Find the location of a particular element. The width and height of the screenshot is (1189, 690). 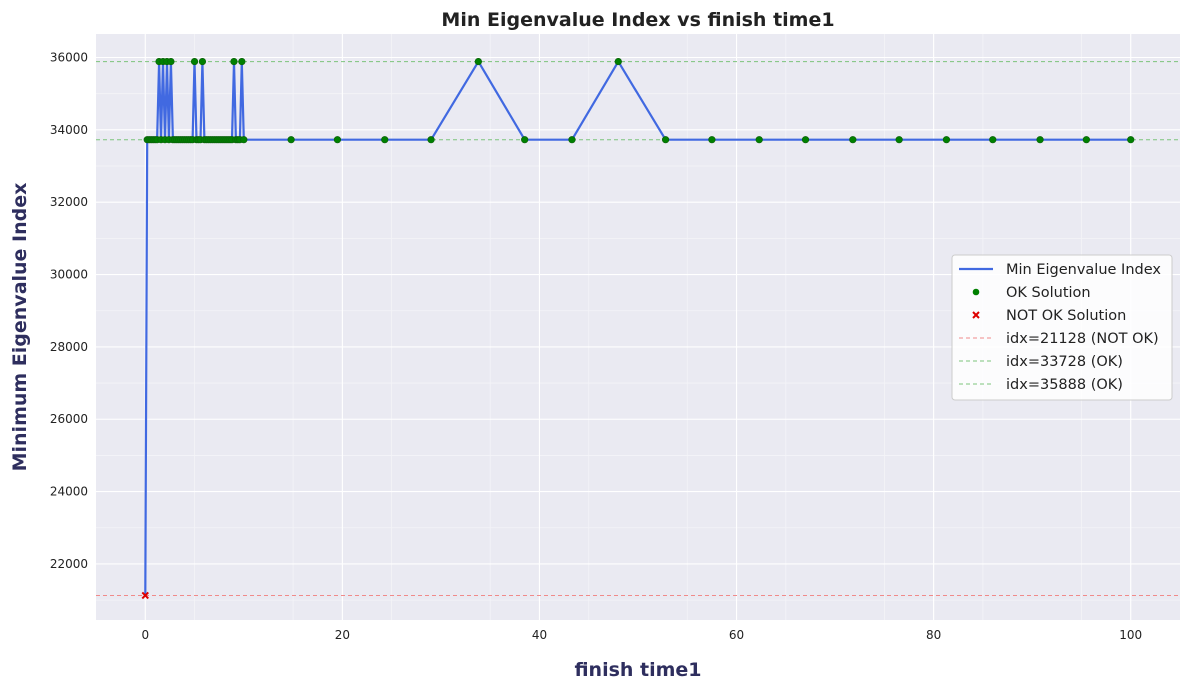

y-tick-label: 36000 is located at coordinates (69, 58).